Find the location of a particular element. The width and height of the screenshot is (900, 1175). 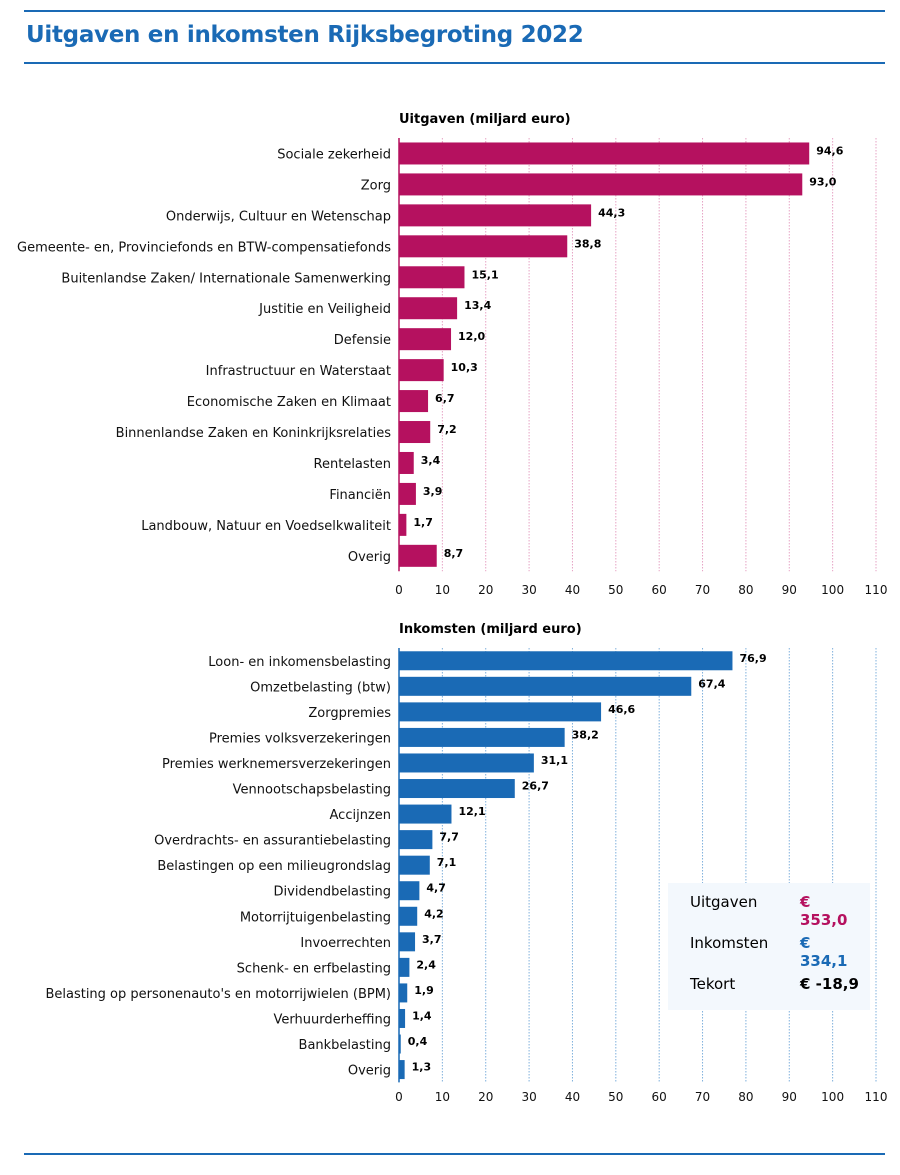

inkomsten-category-label: Belastingen op een milieugrondslag is located at coordinates (274, 866).